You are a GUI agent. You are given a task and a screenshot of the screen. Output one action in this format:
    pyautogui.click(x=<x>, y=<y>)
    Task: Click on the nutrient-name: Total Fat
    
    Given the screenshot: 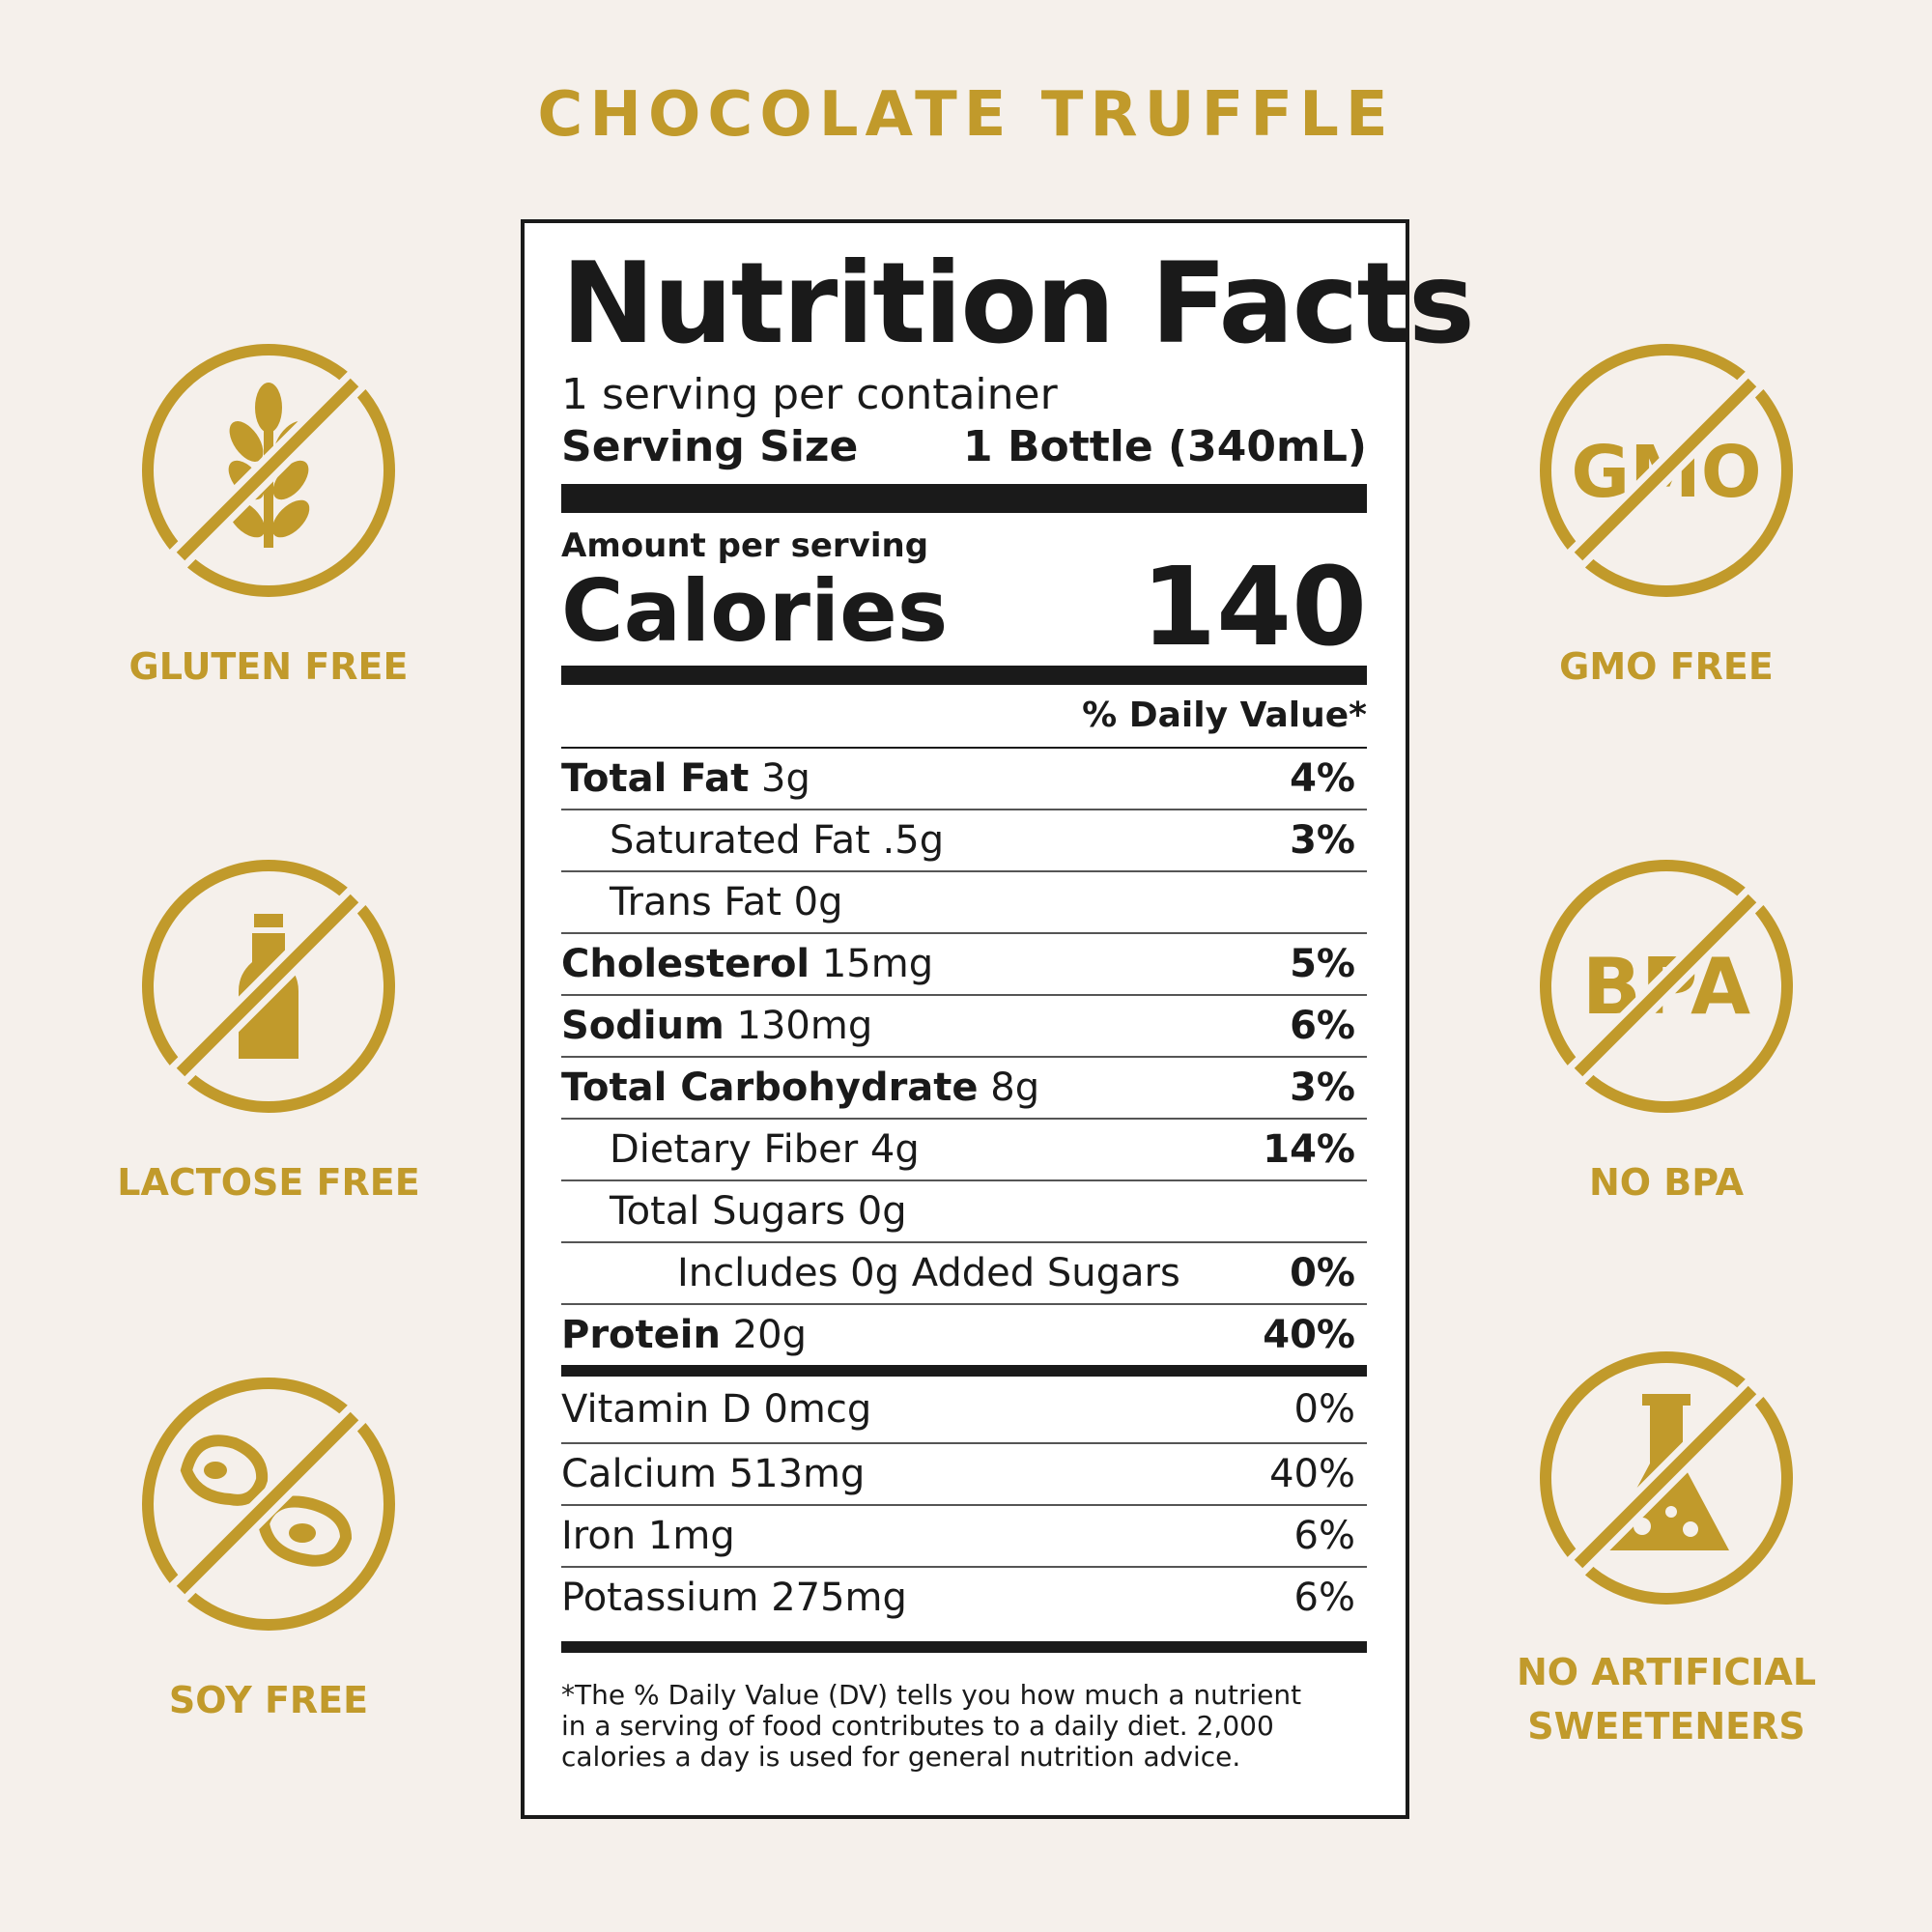 What is the action you would take?
    pyautogui.click(x=655, y=778)
    